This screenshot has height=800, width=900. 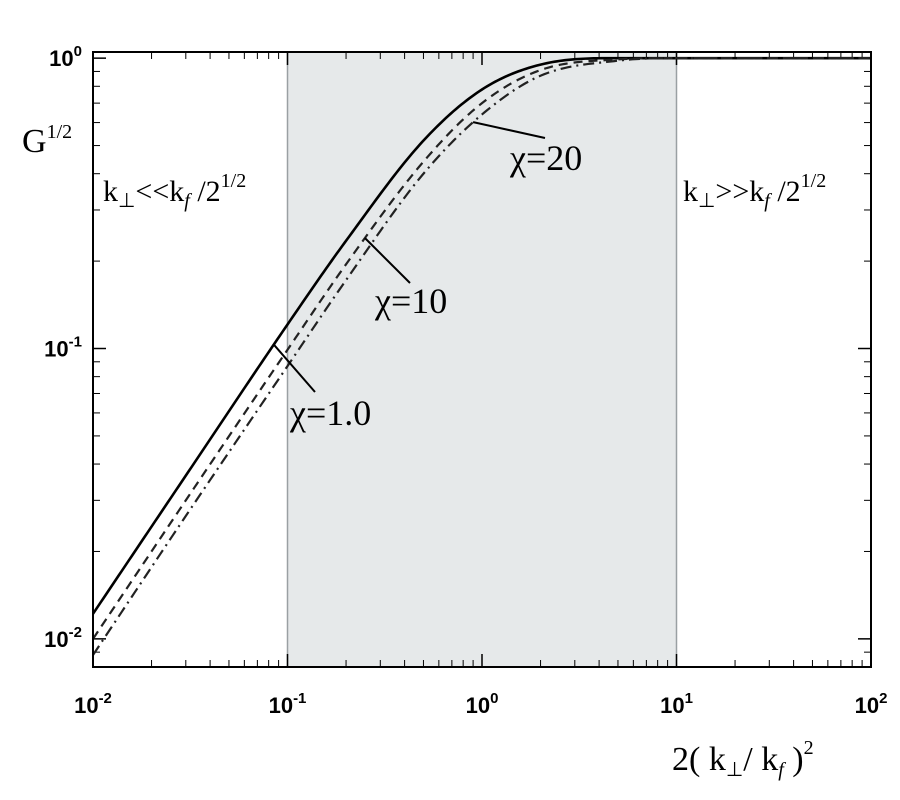 What do you see at coordinates (545, 158) in the screenshot?
I see `curve-label-chi-20: χ=20` at bounding box center [545, 158].